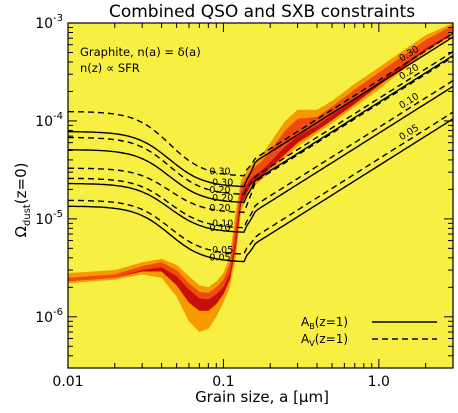 This screenshot has height=413, width=458. Describe the element at coordinates (49, 120) in the screenshot. I see `y-tick-label-2: 10⁻⁴` at that location.